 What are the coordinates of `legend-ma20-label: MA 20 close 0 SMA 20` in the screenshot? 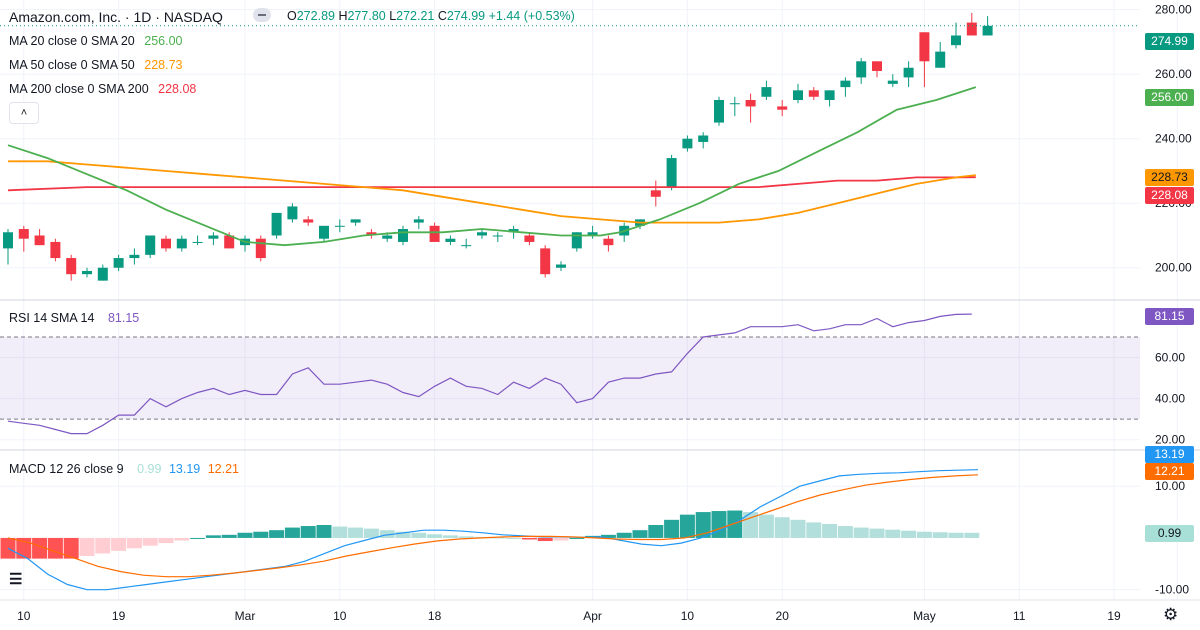 It's located at (72, 41).